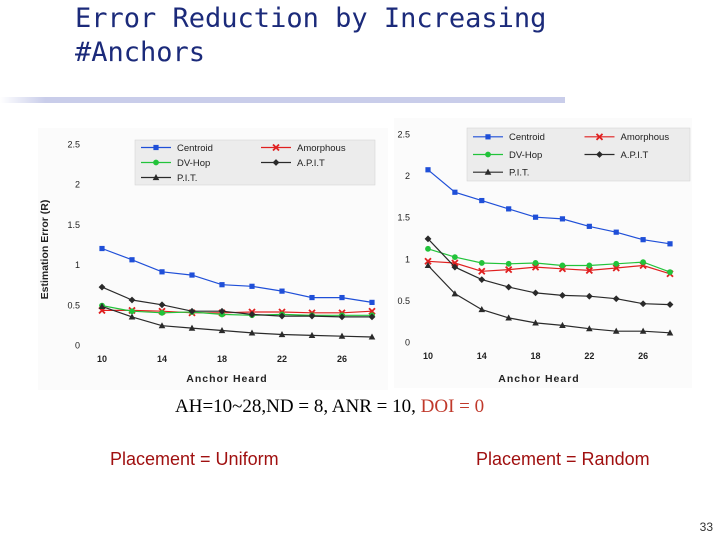 The image size is (720, 540). Describe the element at coordinates (525, 155) in the screenshot. I see `legend-label: DV-Hop` at that location.